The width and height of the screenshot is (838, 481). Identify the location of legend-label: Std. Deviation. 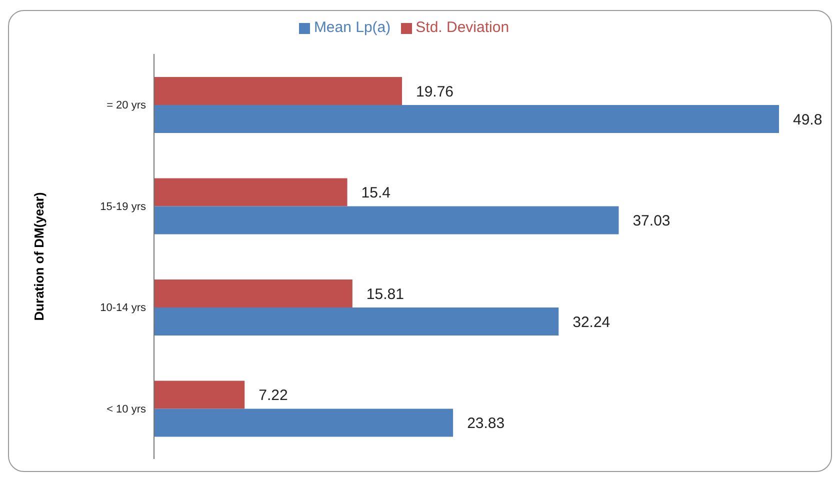
(463, 27).